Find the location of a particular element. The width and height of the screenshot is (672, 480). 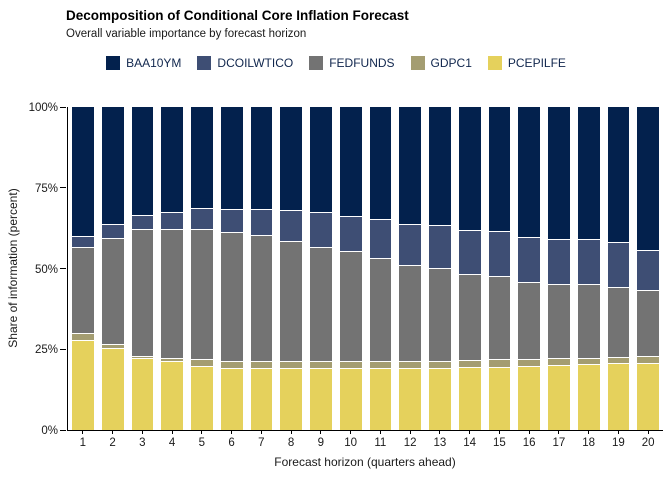

x-tick-label: 17 is located at coordinates (559, 443).